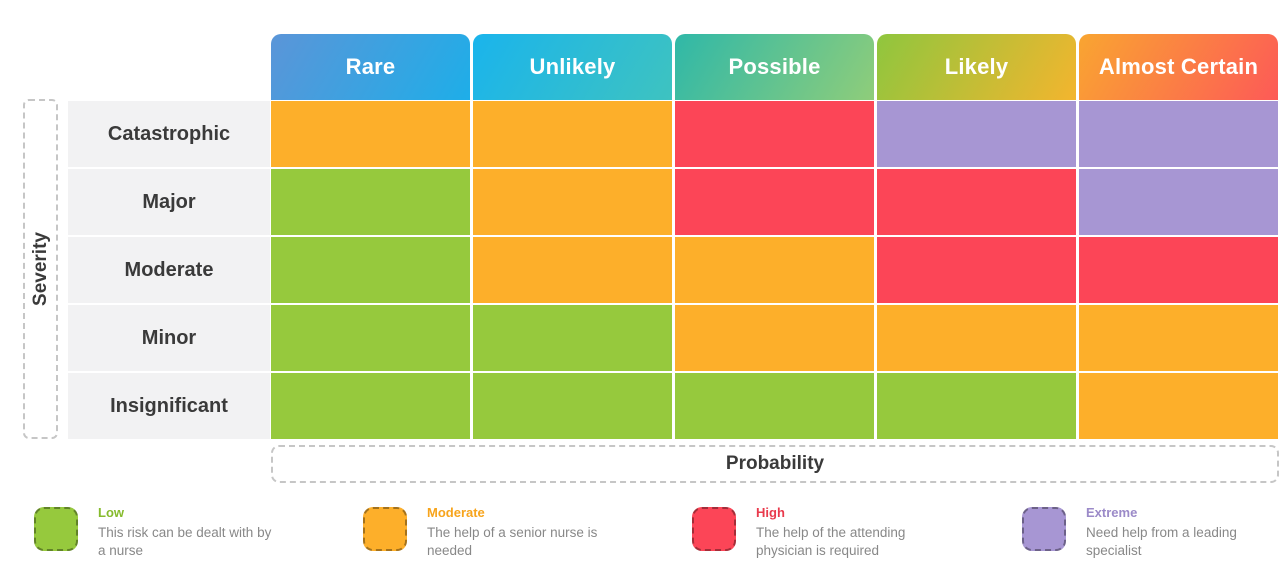 This screenshot has height=572, width=1288. I want to click on column-header-label: Likely, so click(976, 66).